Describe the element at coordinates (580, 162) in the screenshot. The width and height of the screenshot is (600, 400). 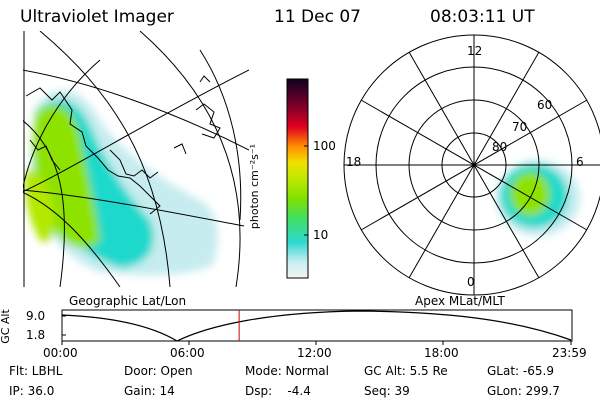
I see `mlt-label-6: 6` at that location.